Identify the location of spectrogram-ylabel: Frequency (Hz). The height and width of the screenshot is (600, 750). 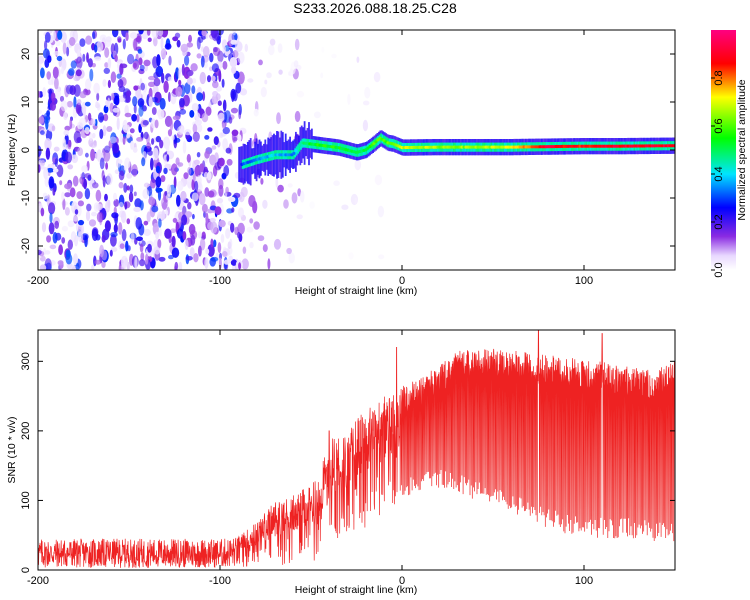
(12, 150).